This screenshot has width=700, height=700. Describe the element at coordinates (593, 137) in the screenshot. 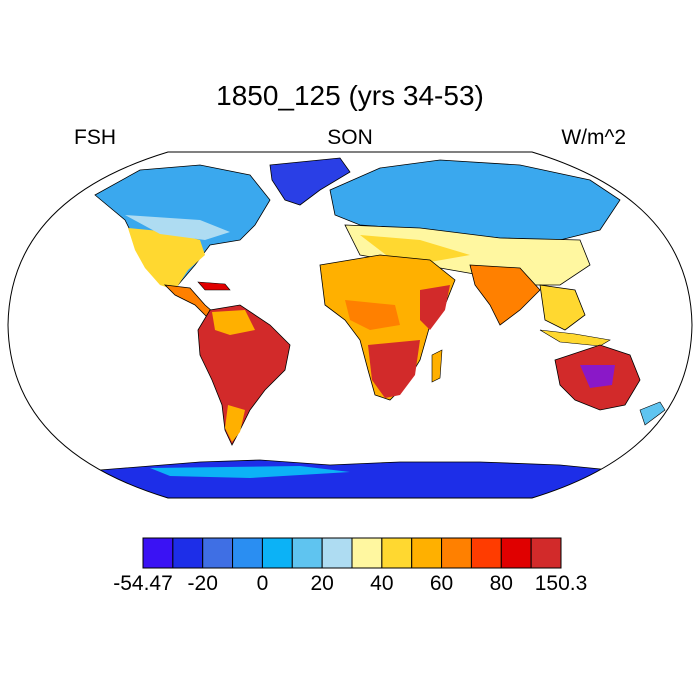

I see `units-label: W/m^2` at that location.